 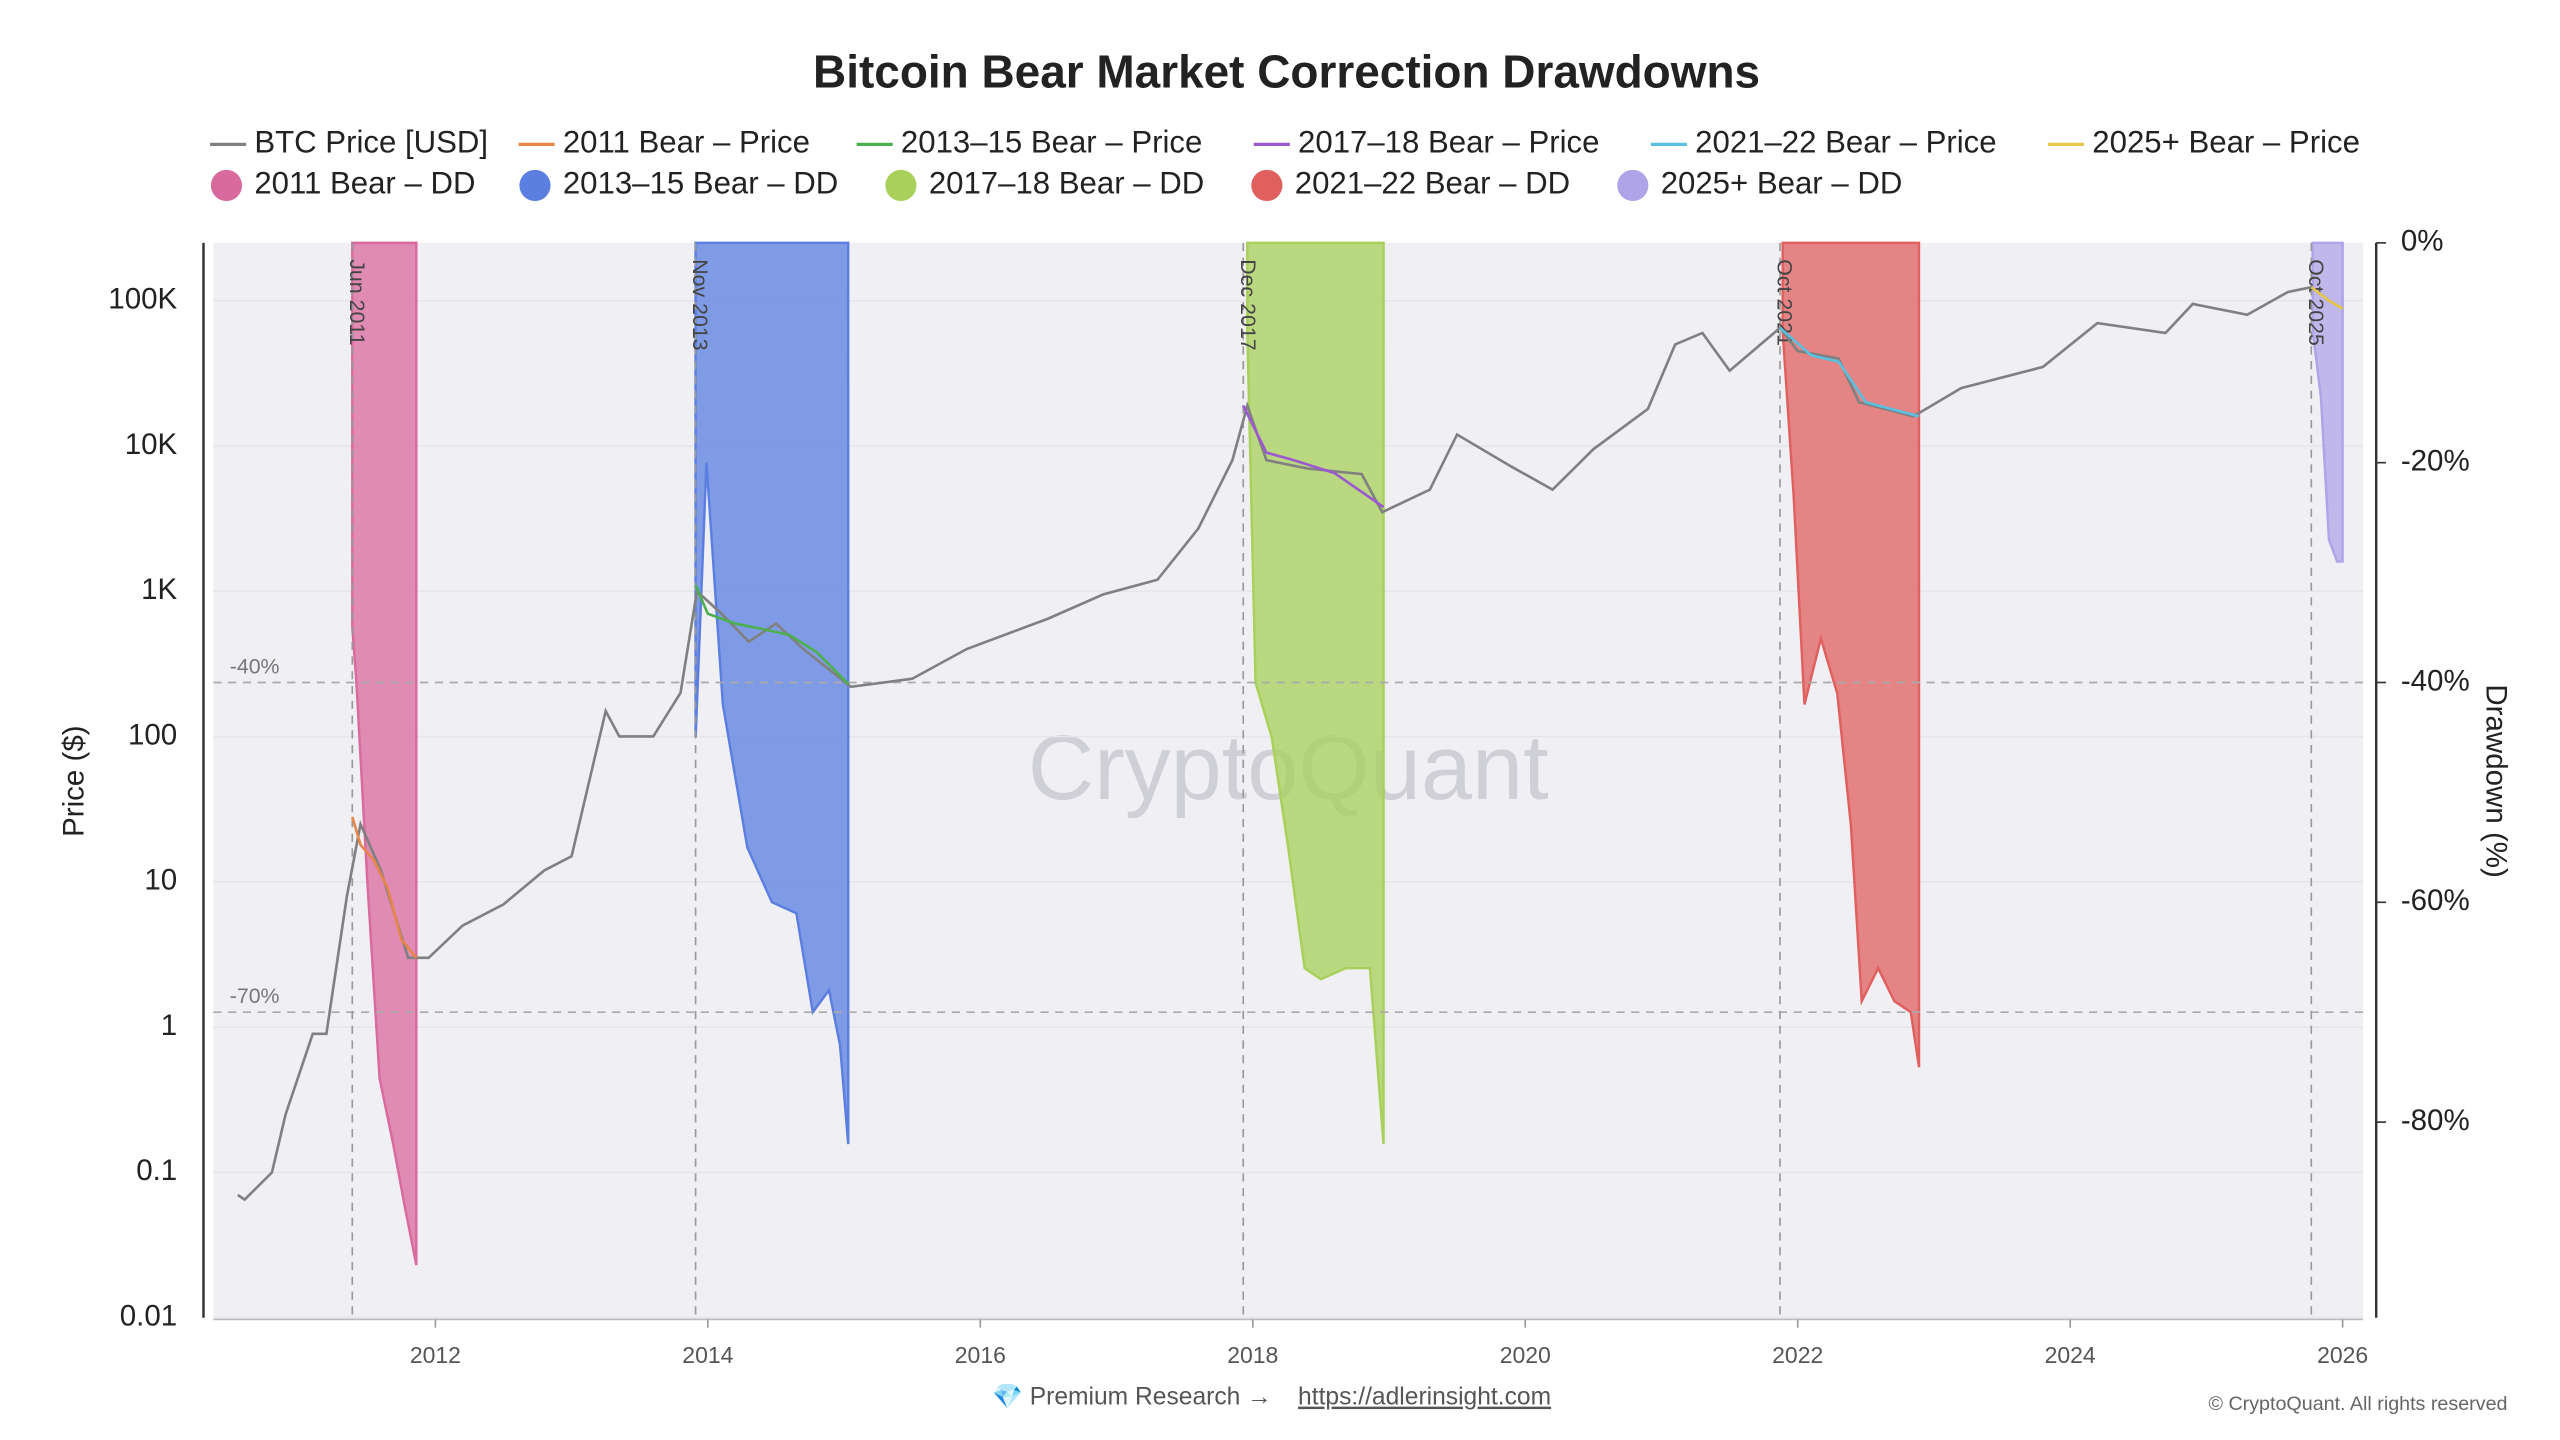 I want to click on event-label: Nov 2013, so click(x=700, y=304).